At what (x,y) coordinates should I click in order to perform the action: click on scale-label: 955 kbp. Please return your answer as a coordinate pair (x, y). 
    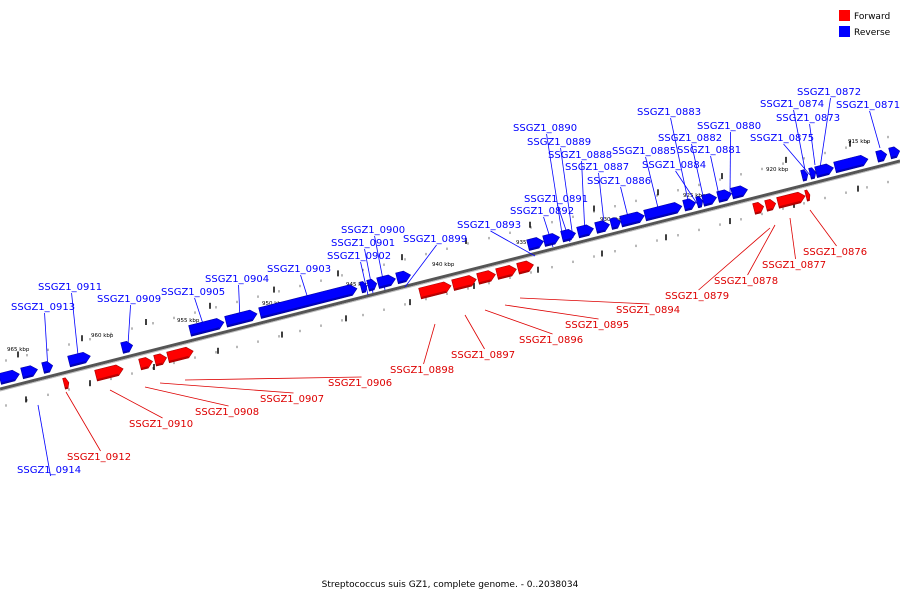
    Looking at the image, I should click on (188, 321).